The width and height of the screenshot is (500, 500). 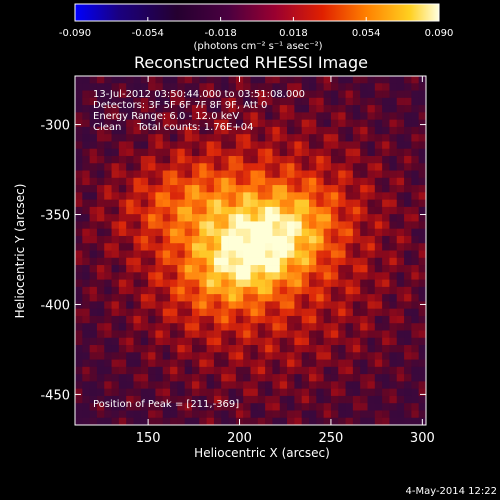 I want to click on annotation-time: 13-Jul-2012 03:50:44.000 to 03:51:08.000, so click(x=199, y=94).